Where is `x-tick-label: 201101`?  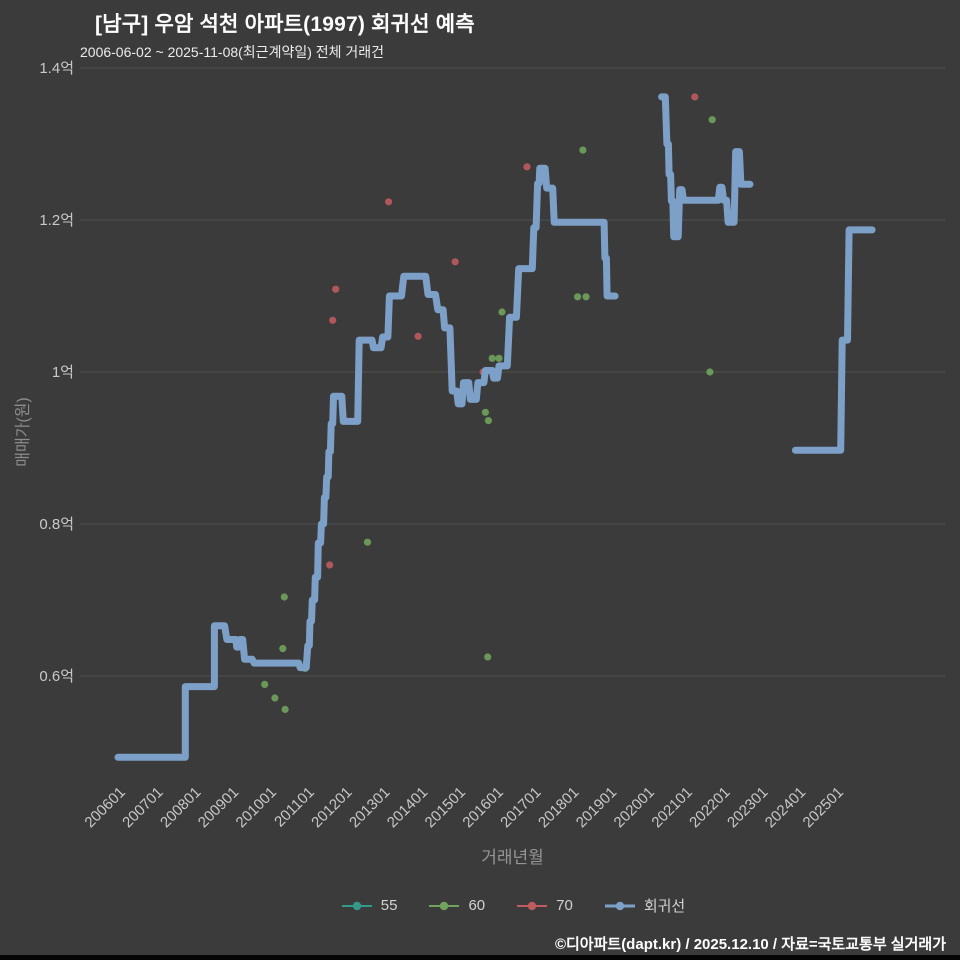
x-tick-label: 201101 is located at coordinates (294, 807).